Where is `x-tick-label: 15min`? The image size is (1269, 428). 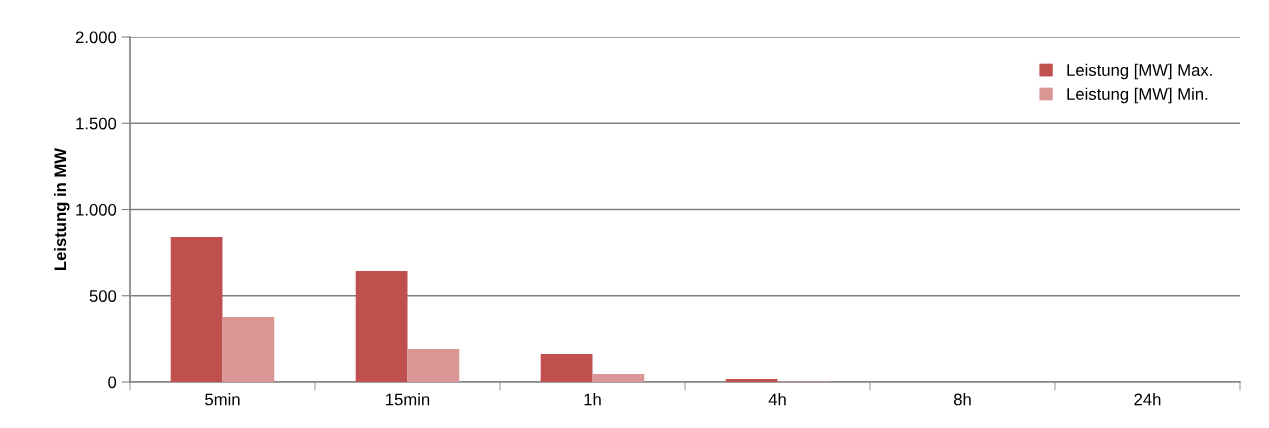 x-tick-label: 15min is located at coordinates (408, 399).